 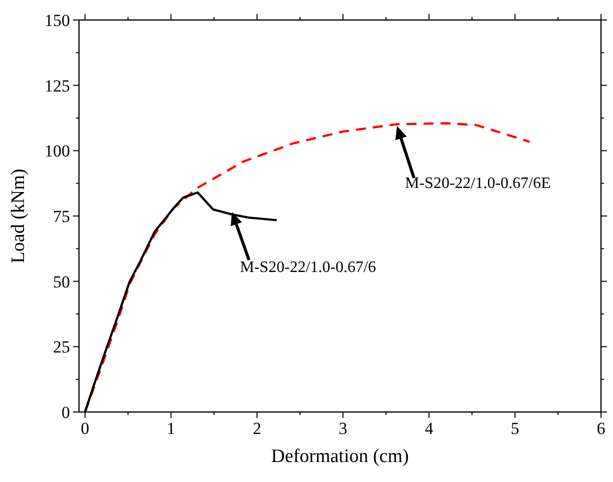 What do you see at coordinates (57, 20) in the screenshot?
I see `y-tick-label: 150` at bounding box center [57, 20].